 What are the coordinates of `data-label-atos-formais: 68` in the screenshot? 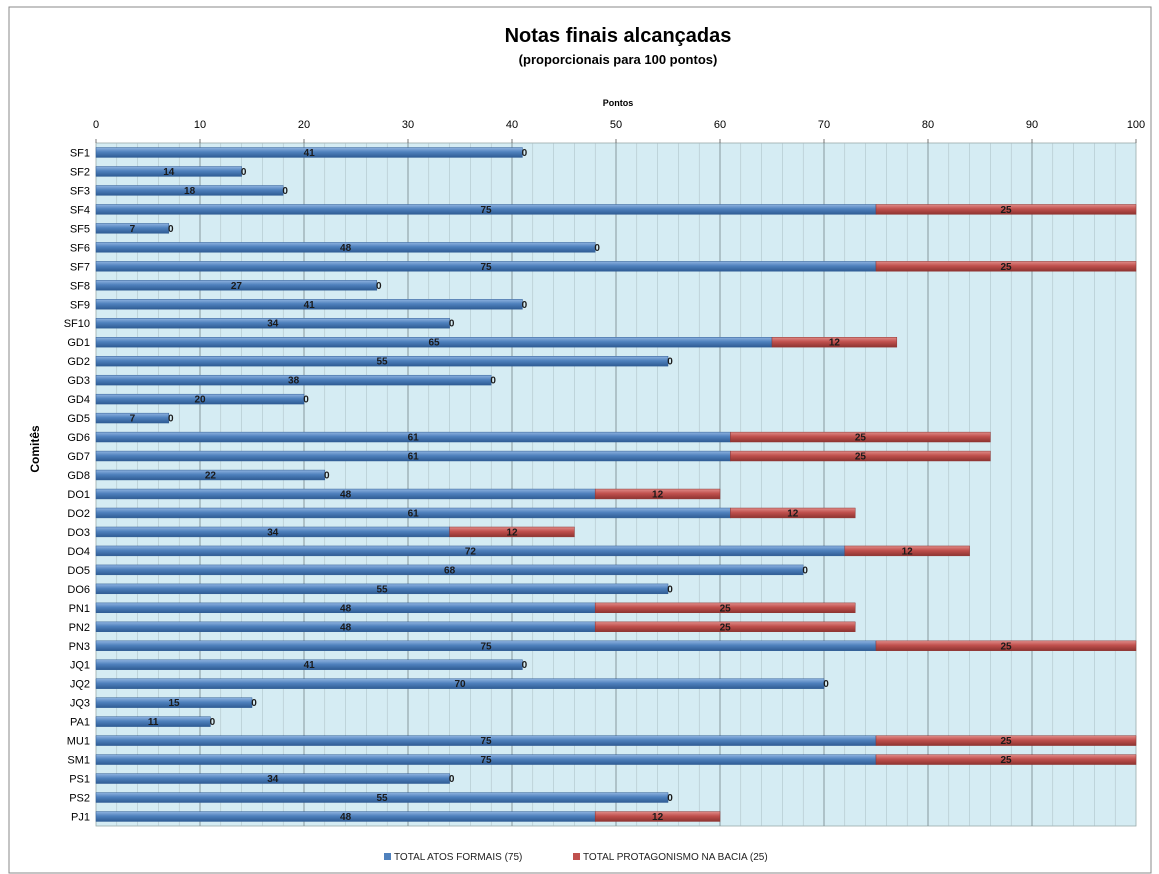 It's located at (450, 570).